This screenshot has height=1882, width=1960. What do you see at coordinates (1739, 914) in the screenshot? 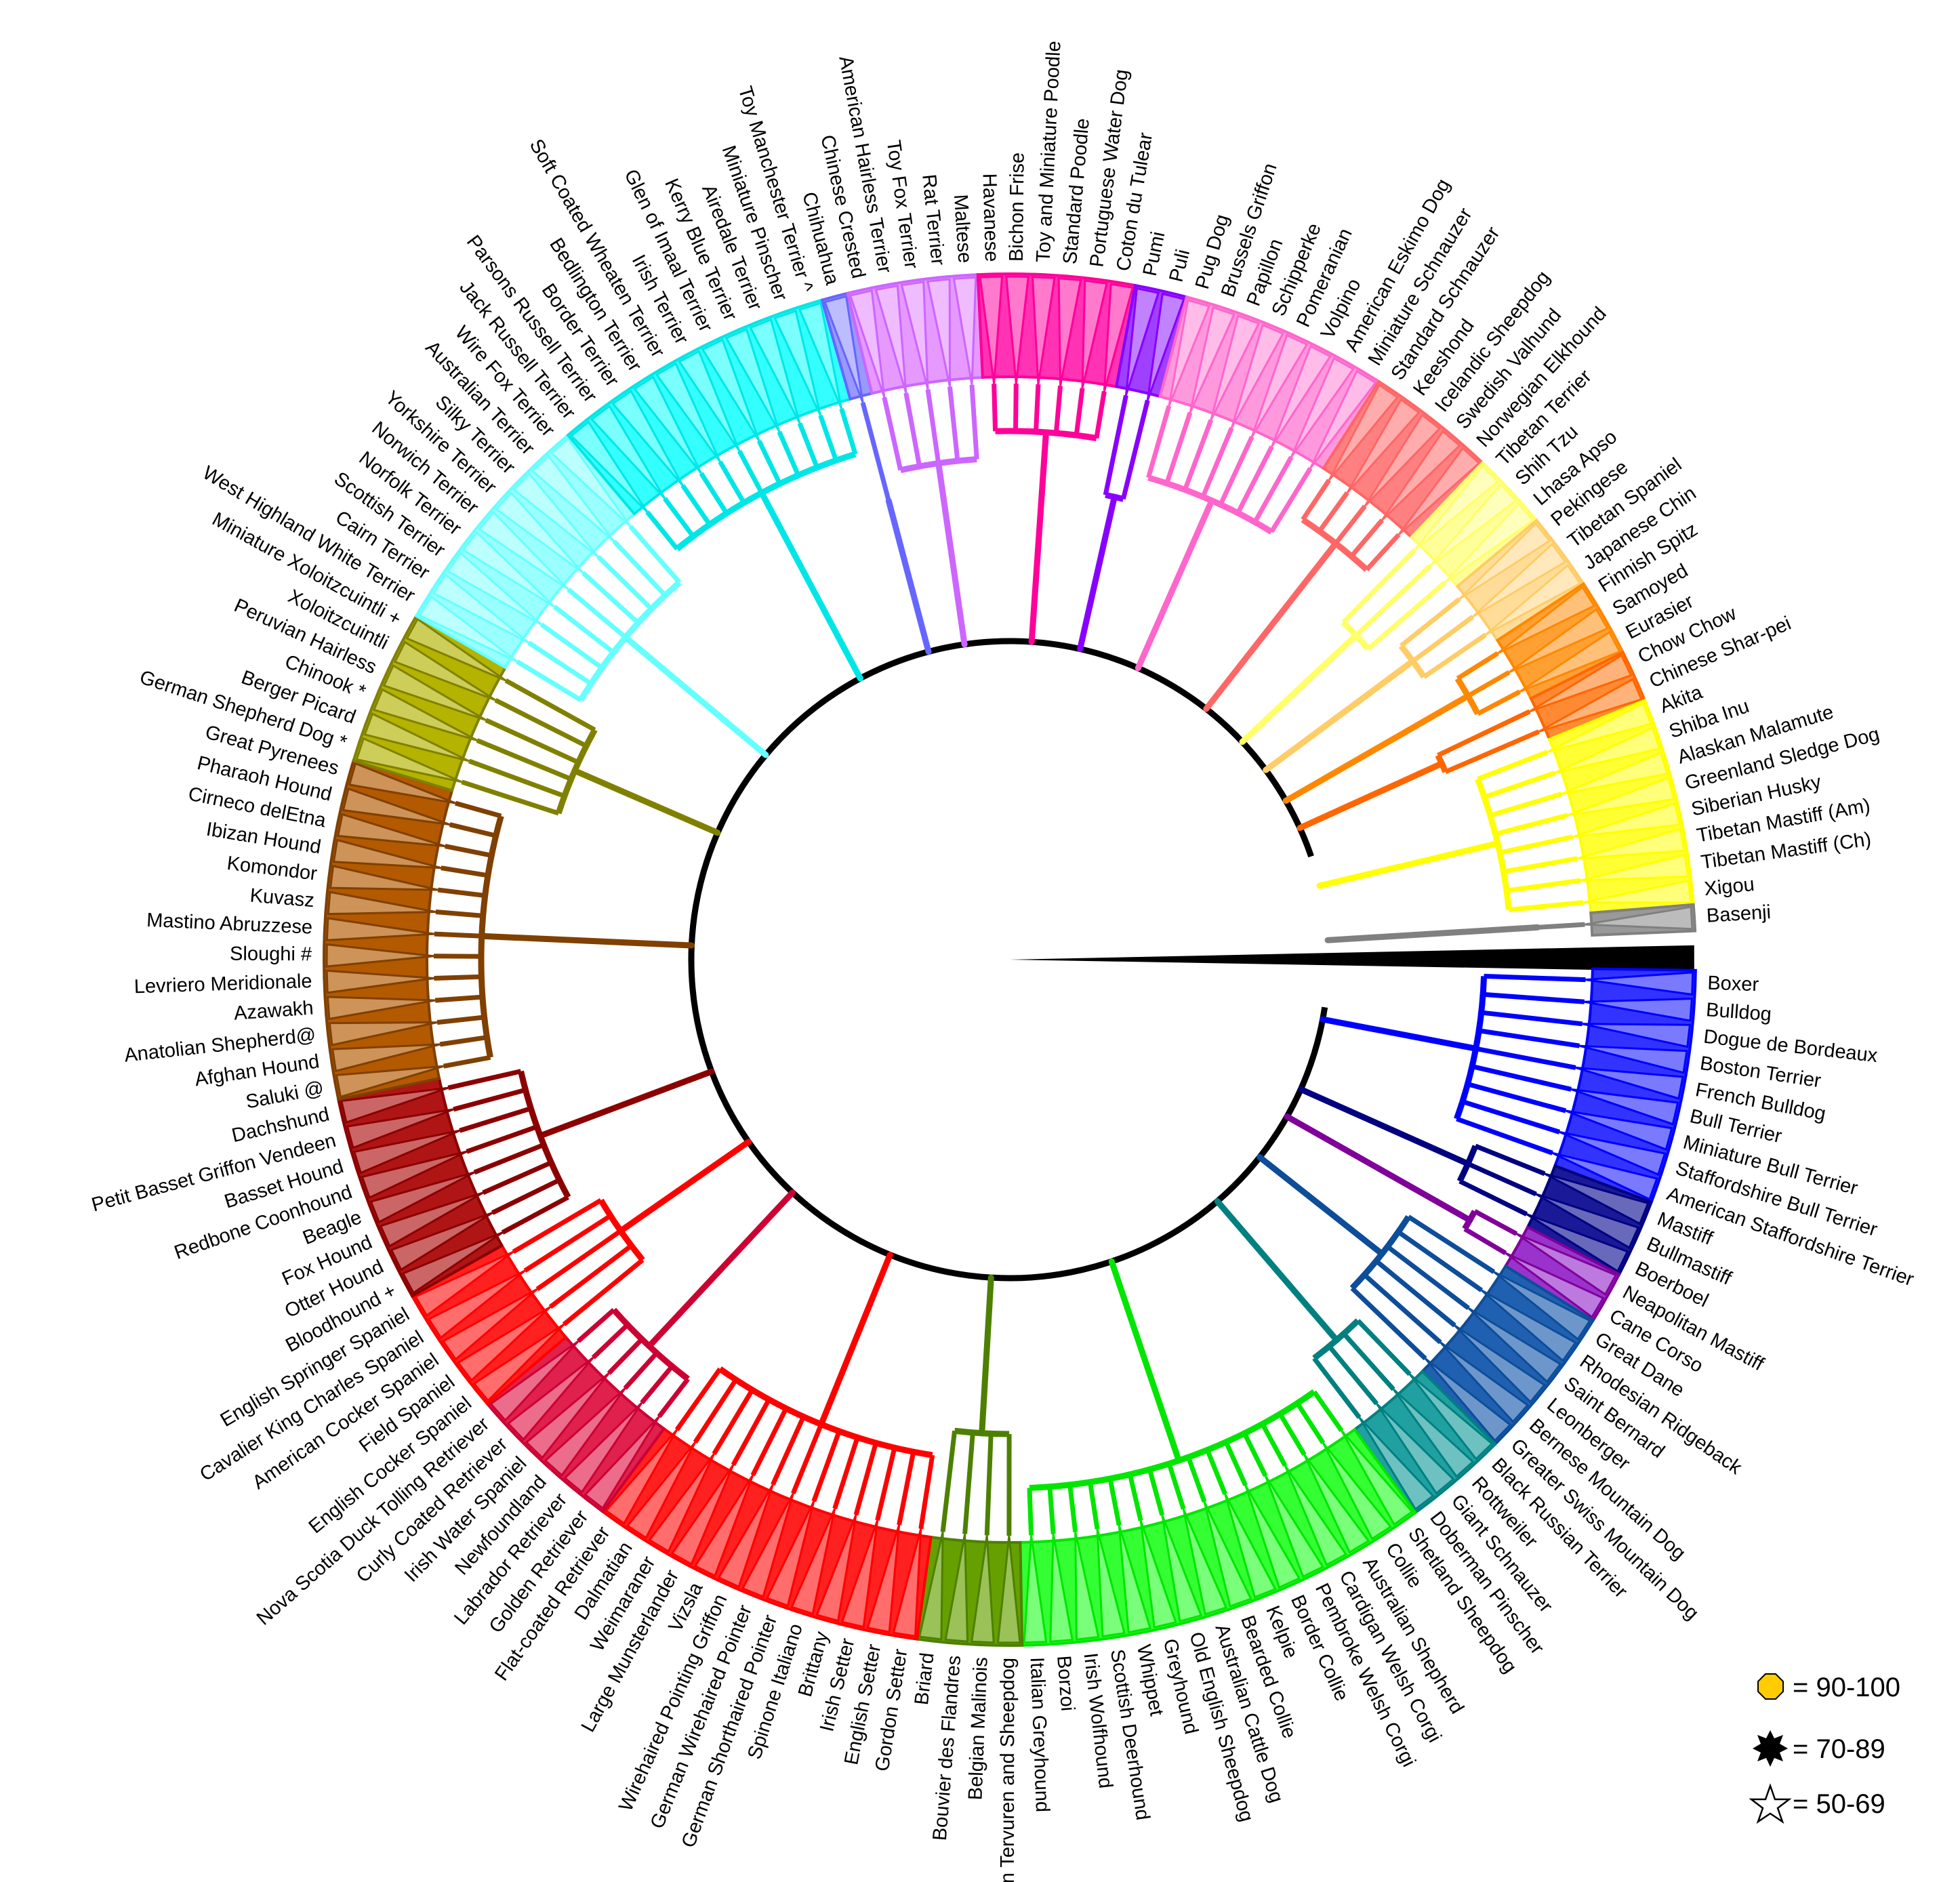
I see `breed-label: Basenji` at bounding box center [1739, 914].